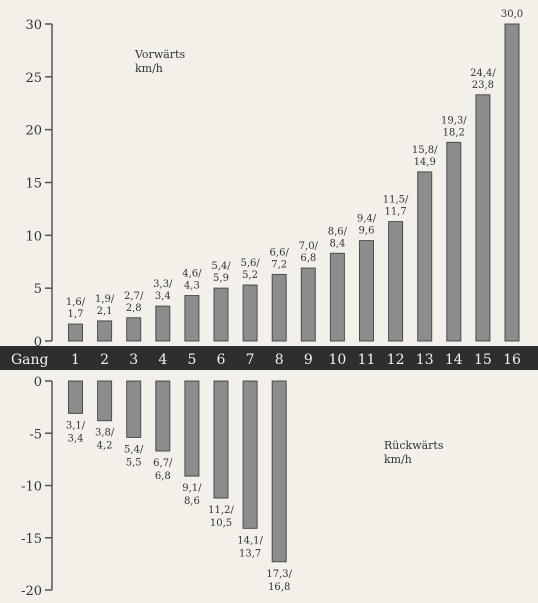 The width and height of the screenshot is (538, 603). Describe the element at coordinates (483, 360) in the screenshot. I see `gear-number-15: 15` at that location.